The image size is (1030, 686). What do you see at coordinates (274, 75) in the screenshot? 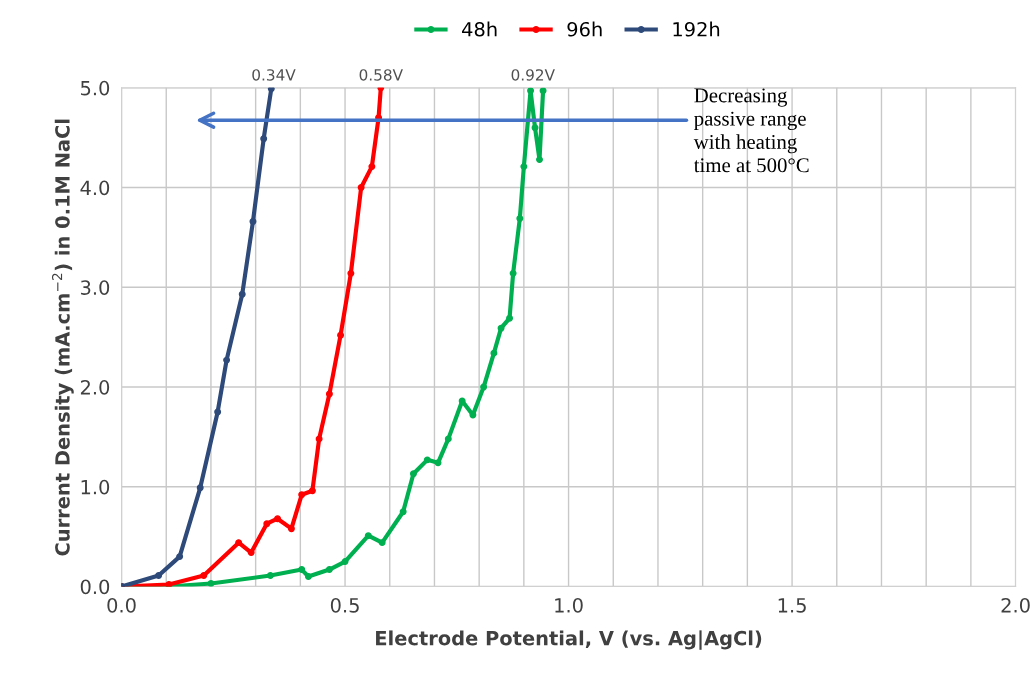
I see `annotation: 0.34V` at bounding box center [274, 75].